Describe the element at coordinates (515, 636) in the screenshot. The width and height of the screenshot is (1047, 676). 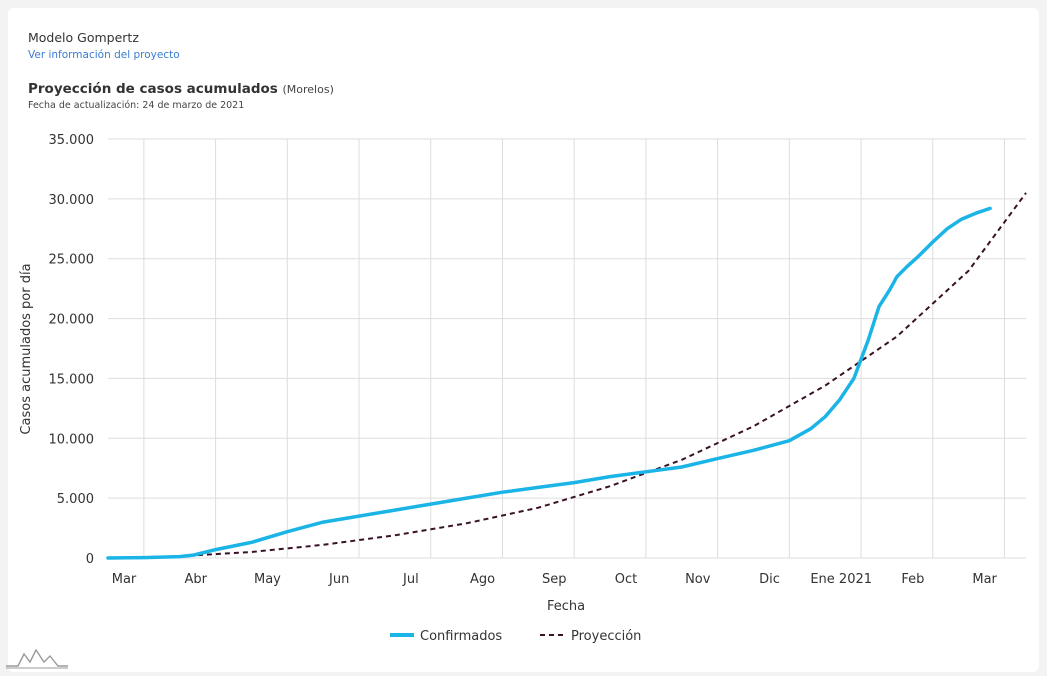
I see `chart-legend: Confirmados Proyección` at that location.